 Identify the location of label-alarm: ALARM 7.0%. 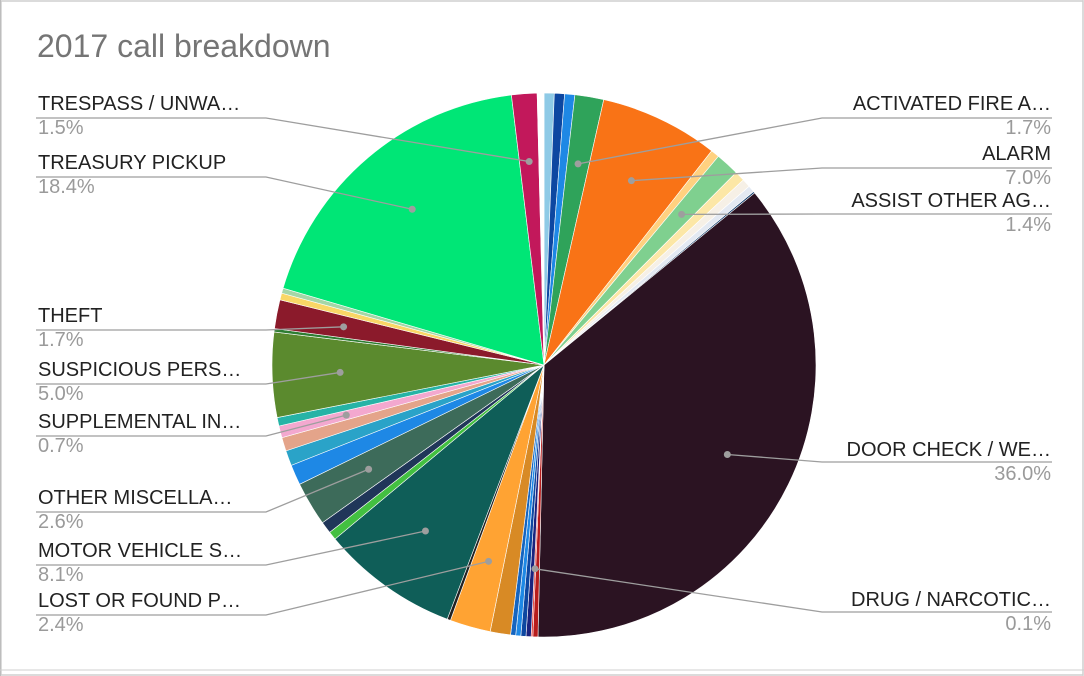
(1016, 166).